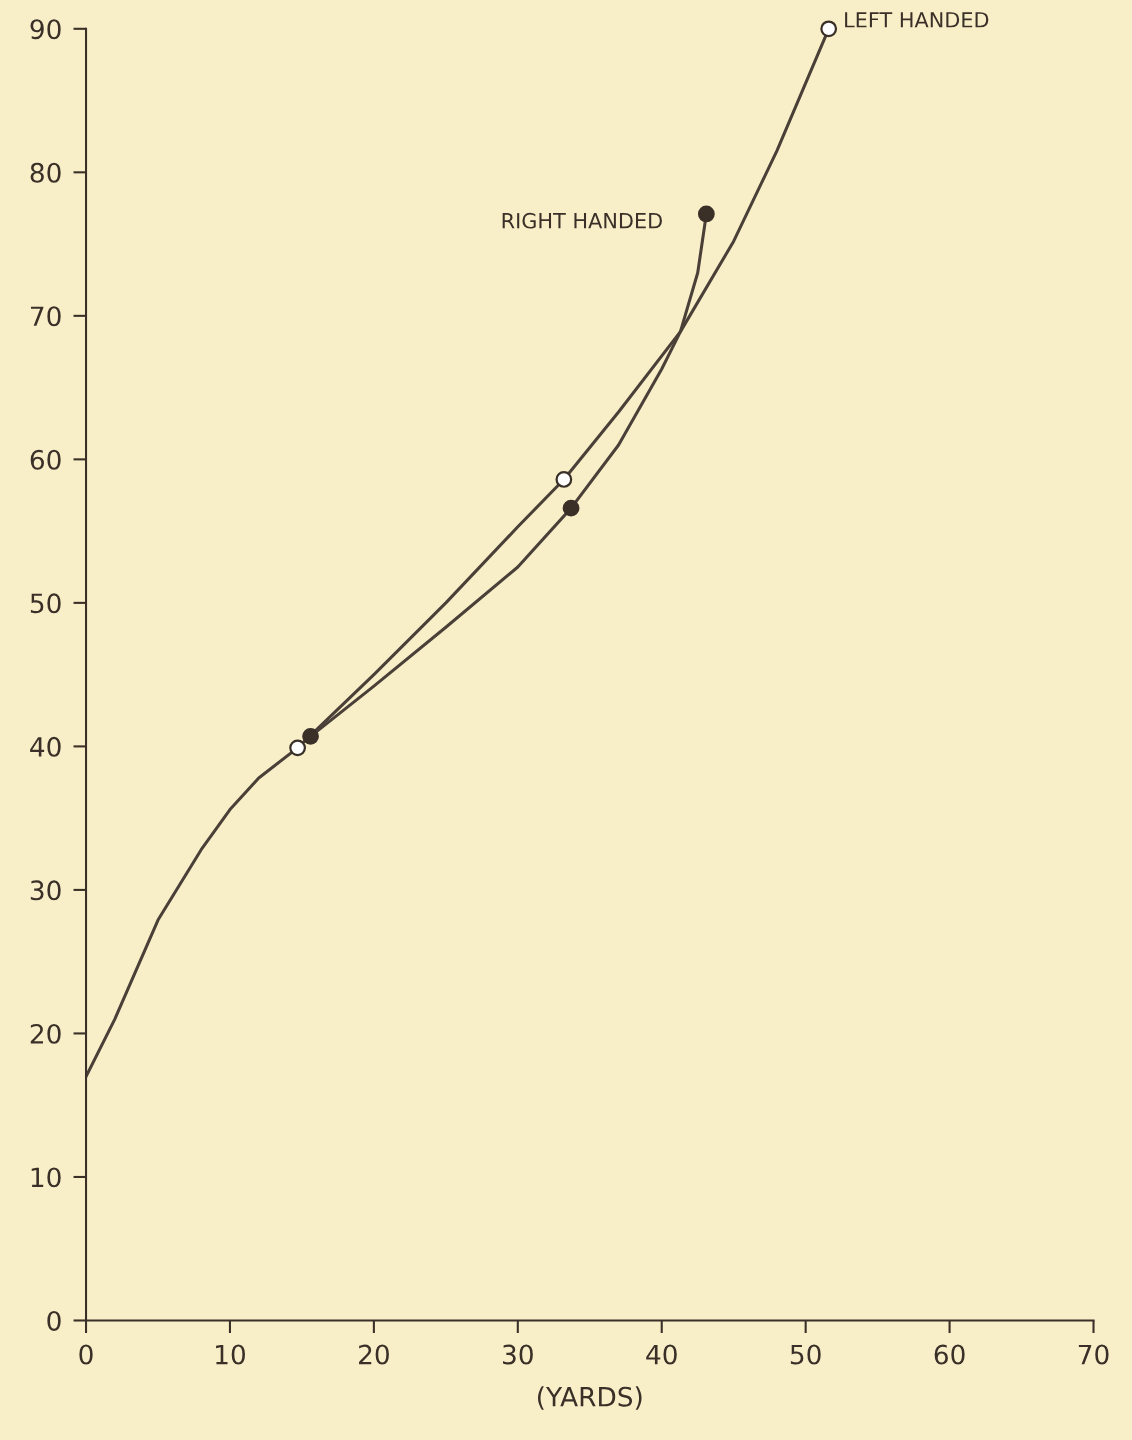  What do you see at coordinates (518, 1354) in the screenshot?
I see `x-tick-label: 30` at bounding box center [518, 1354].